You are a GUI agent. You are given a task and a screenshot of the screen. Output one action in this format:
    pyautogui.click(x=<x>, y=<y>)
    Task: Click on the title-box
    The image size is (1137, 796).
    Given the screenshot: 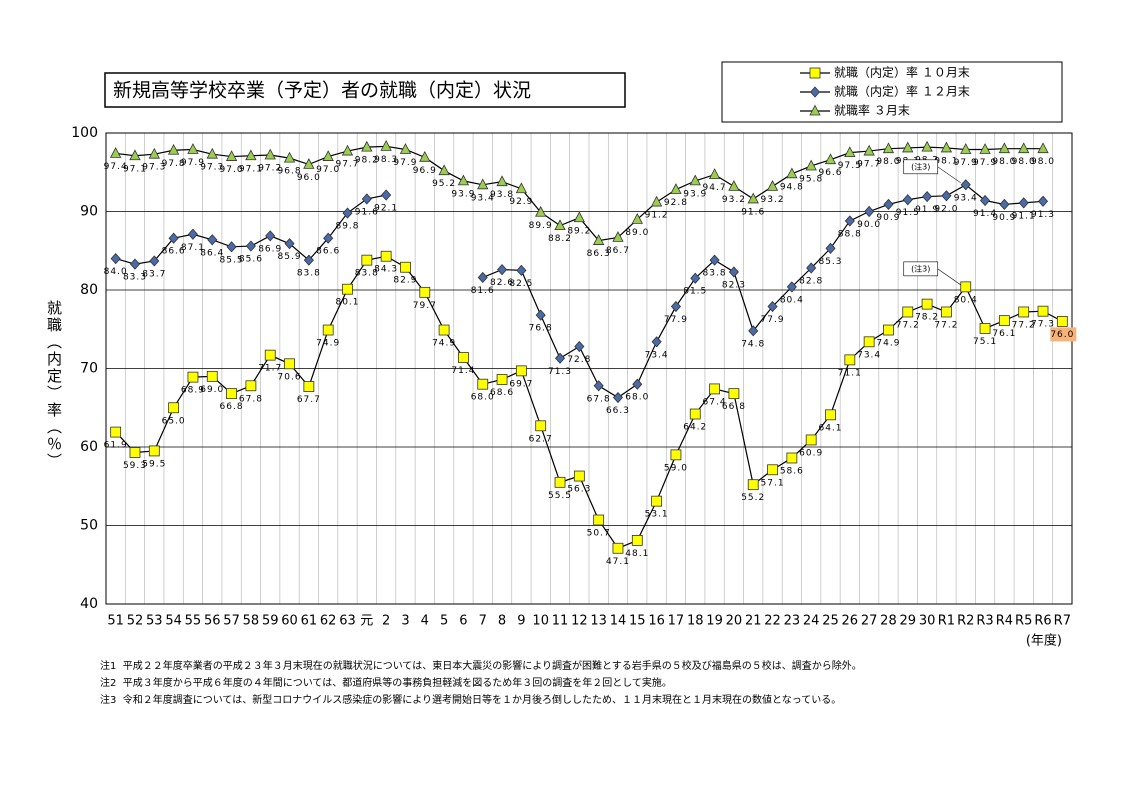 What is the action you would take?
    pyautogui.click(x=365, y=90)
    